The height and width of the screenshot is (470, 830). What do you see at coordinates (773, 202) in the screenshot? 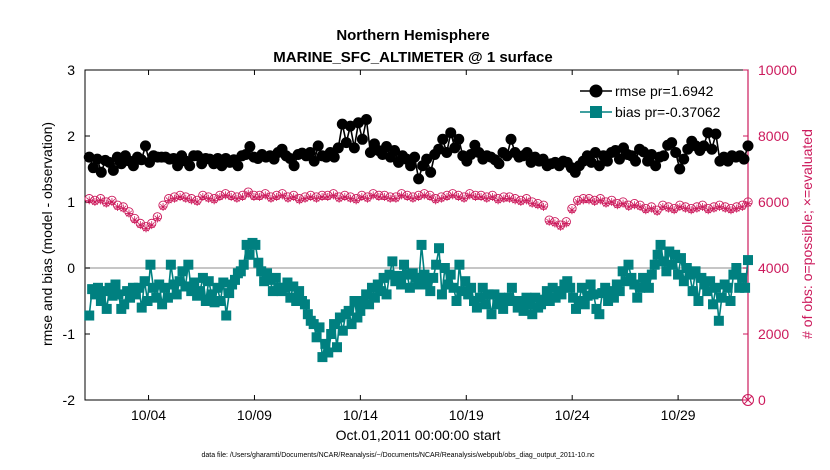
I see `y-right-tick-label: 6000` at bounding box center [773, 202].